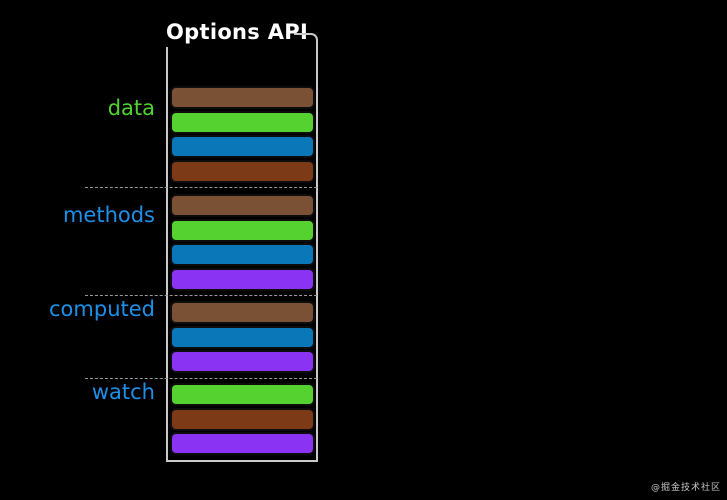  I want to click on option-bar-data-blue, so click(242, 146).